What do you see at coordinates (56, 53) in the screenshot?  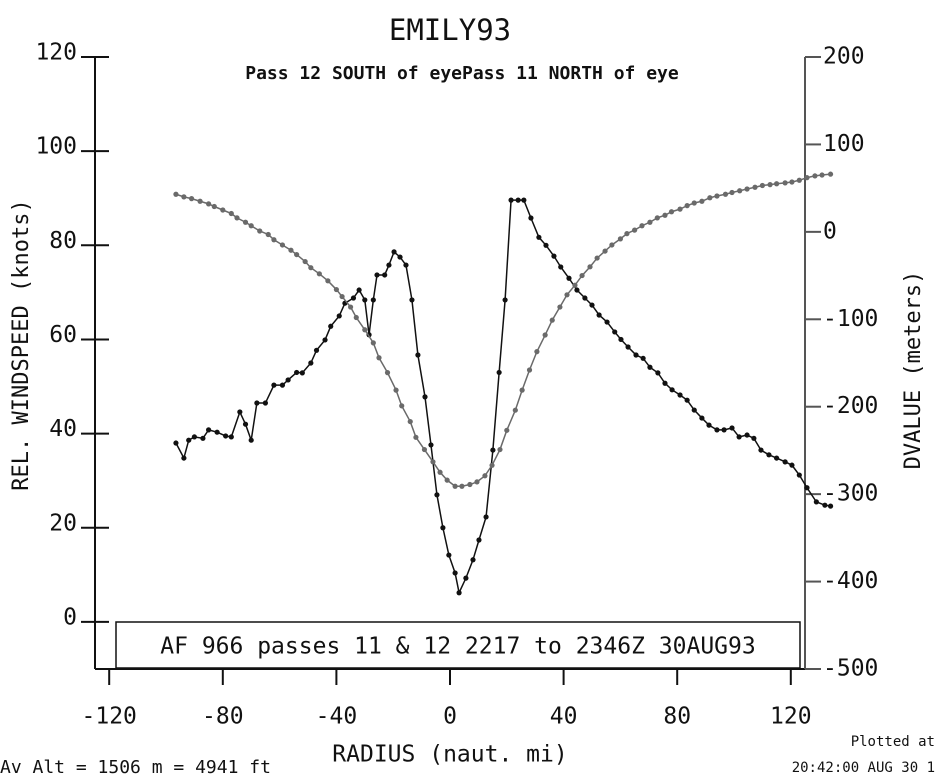 I see `y-tick-label: 120` at bounding box center [56, 53].